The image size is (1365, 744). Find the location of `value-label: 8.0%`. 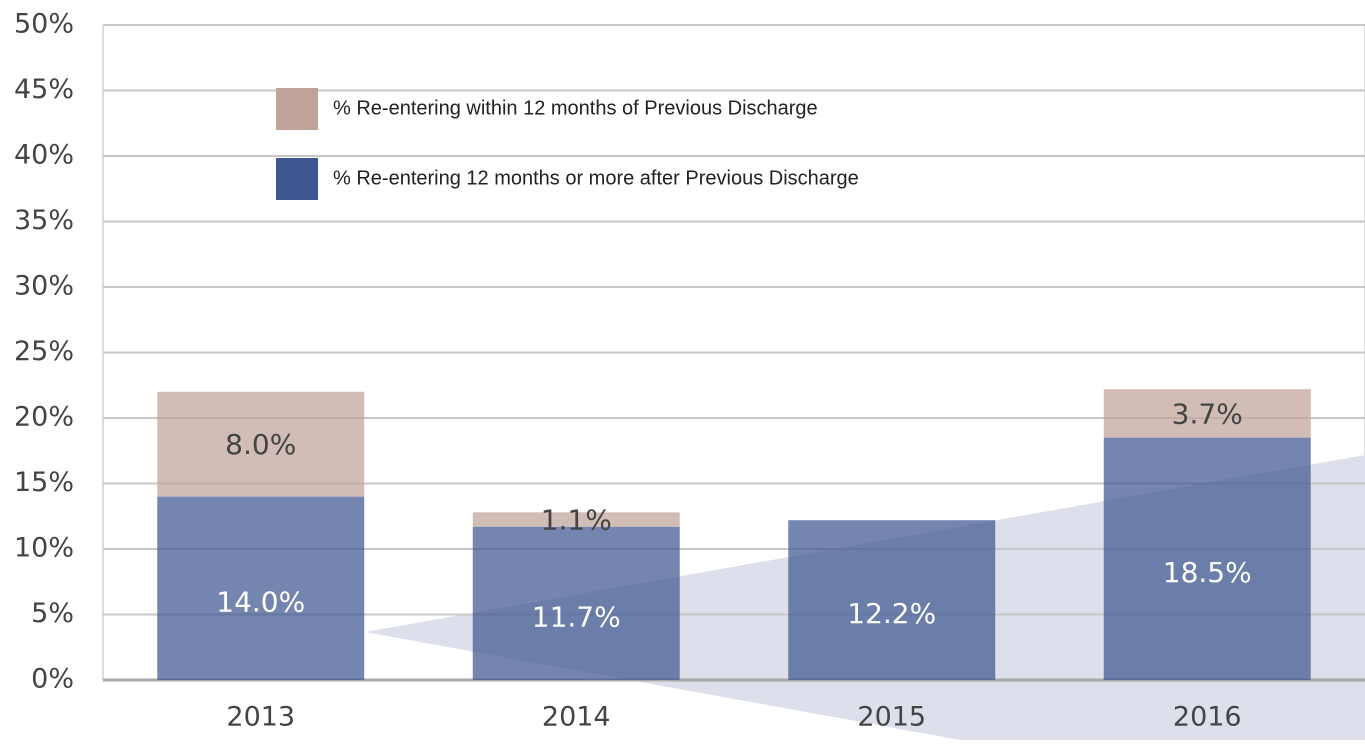

value-label: 8.0% is located at coordinates (260, 444).